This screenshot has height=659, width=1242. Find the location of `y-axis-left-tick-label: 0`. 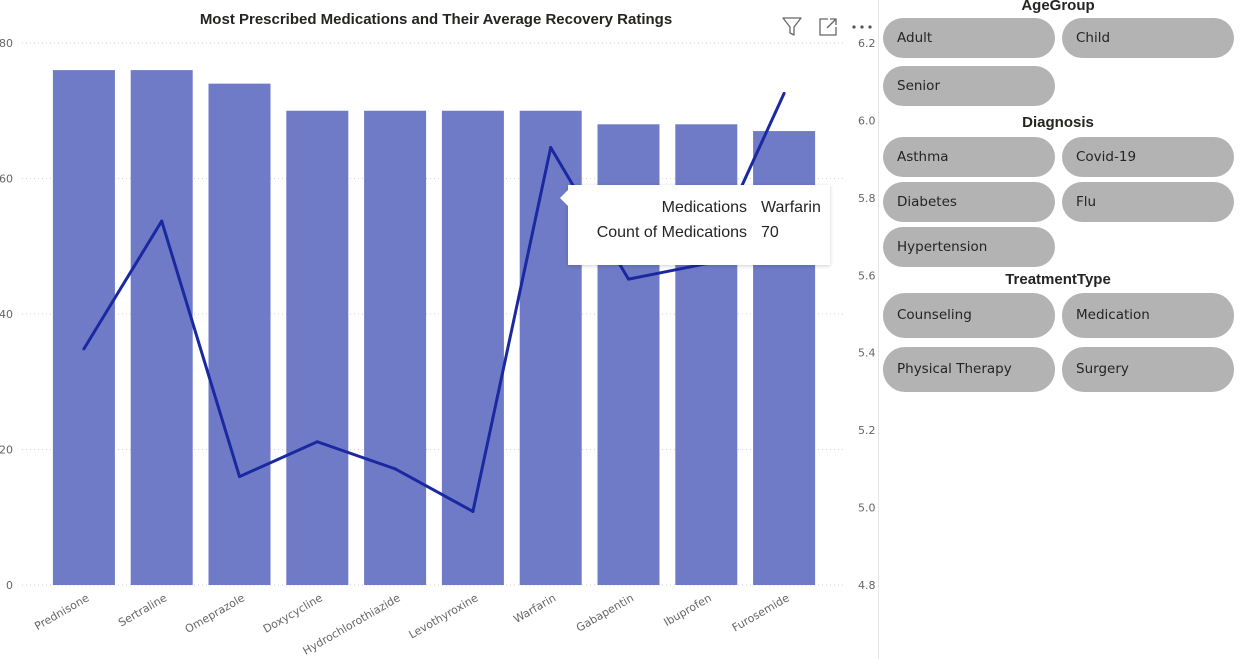

y-axis-left-tick-label: 0 is located at coordinates (9, 585).